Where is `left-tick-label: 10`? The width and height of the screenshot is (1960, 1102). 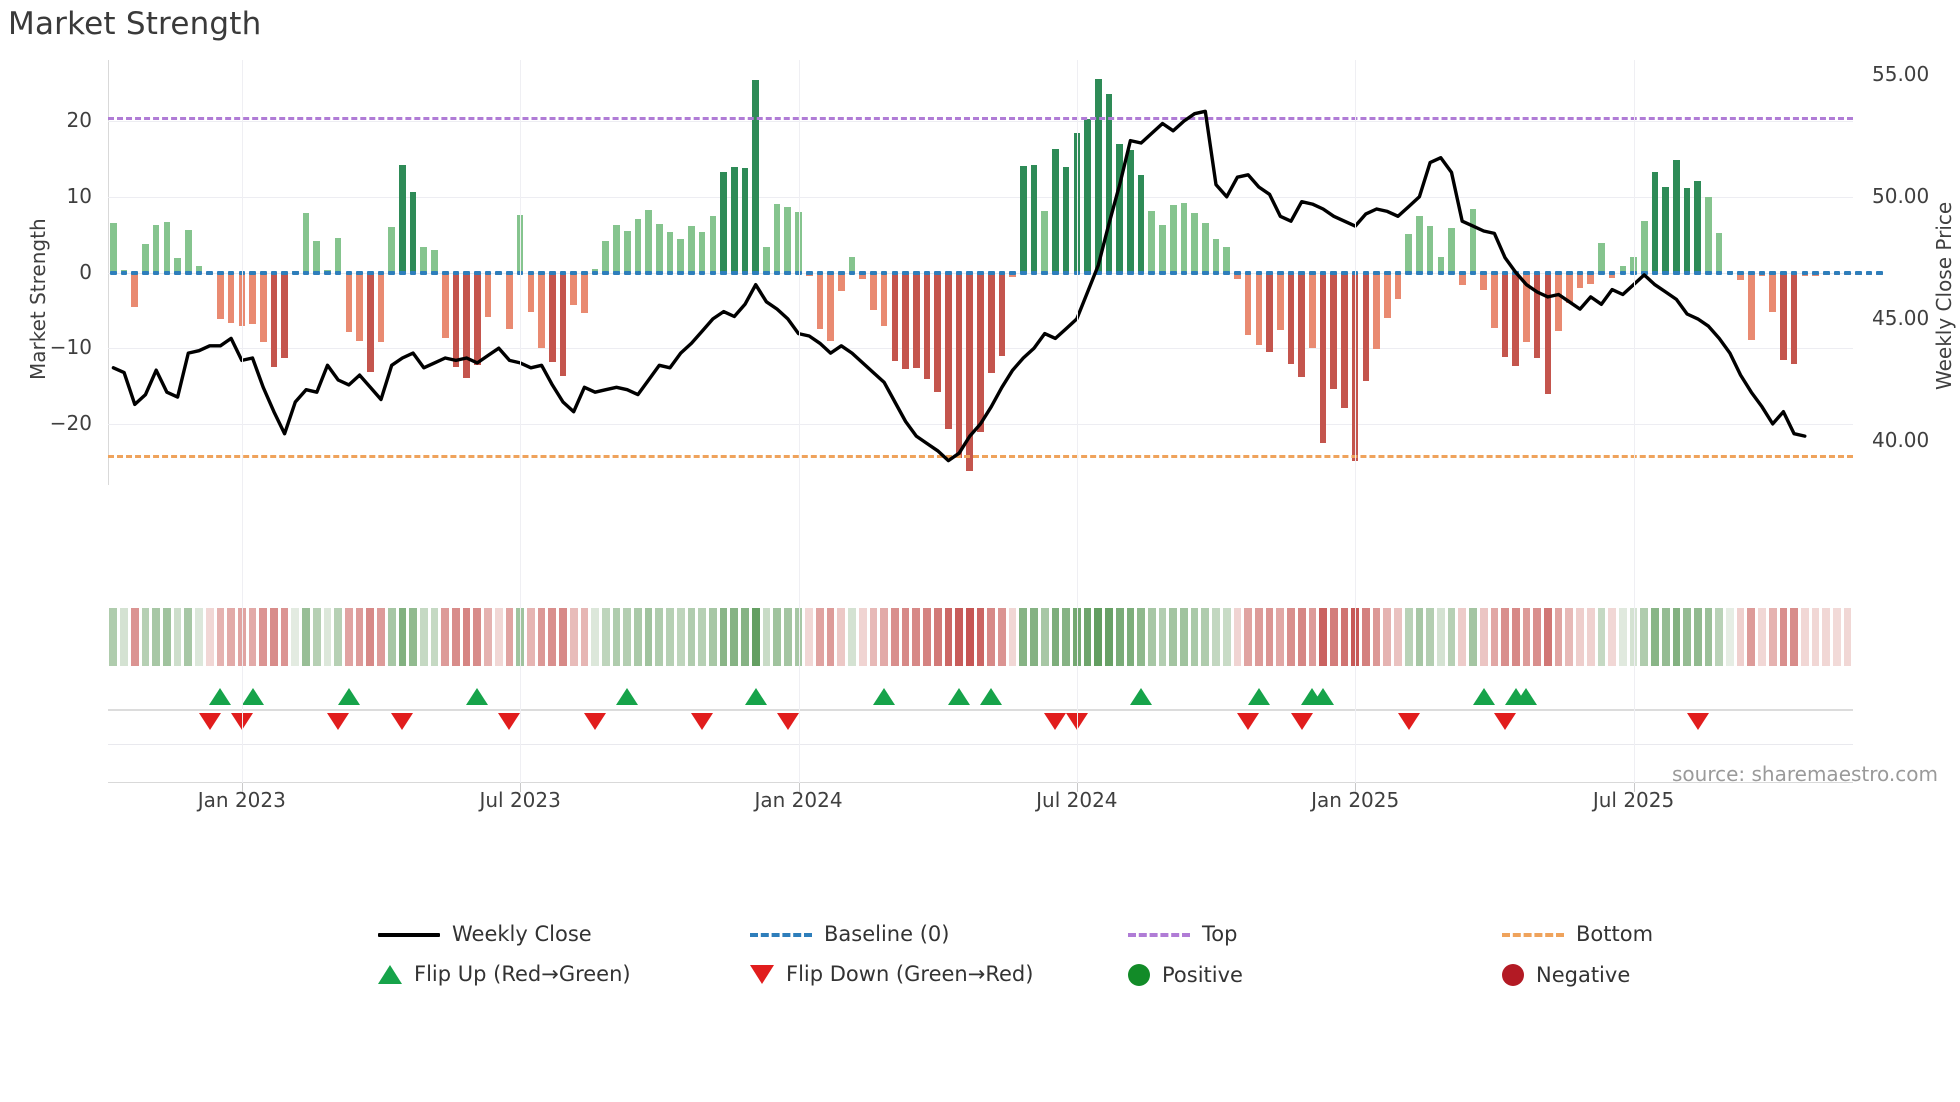
left-tick-label: 10 is located at coordinates (79, 195).